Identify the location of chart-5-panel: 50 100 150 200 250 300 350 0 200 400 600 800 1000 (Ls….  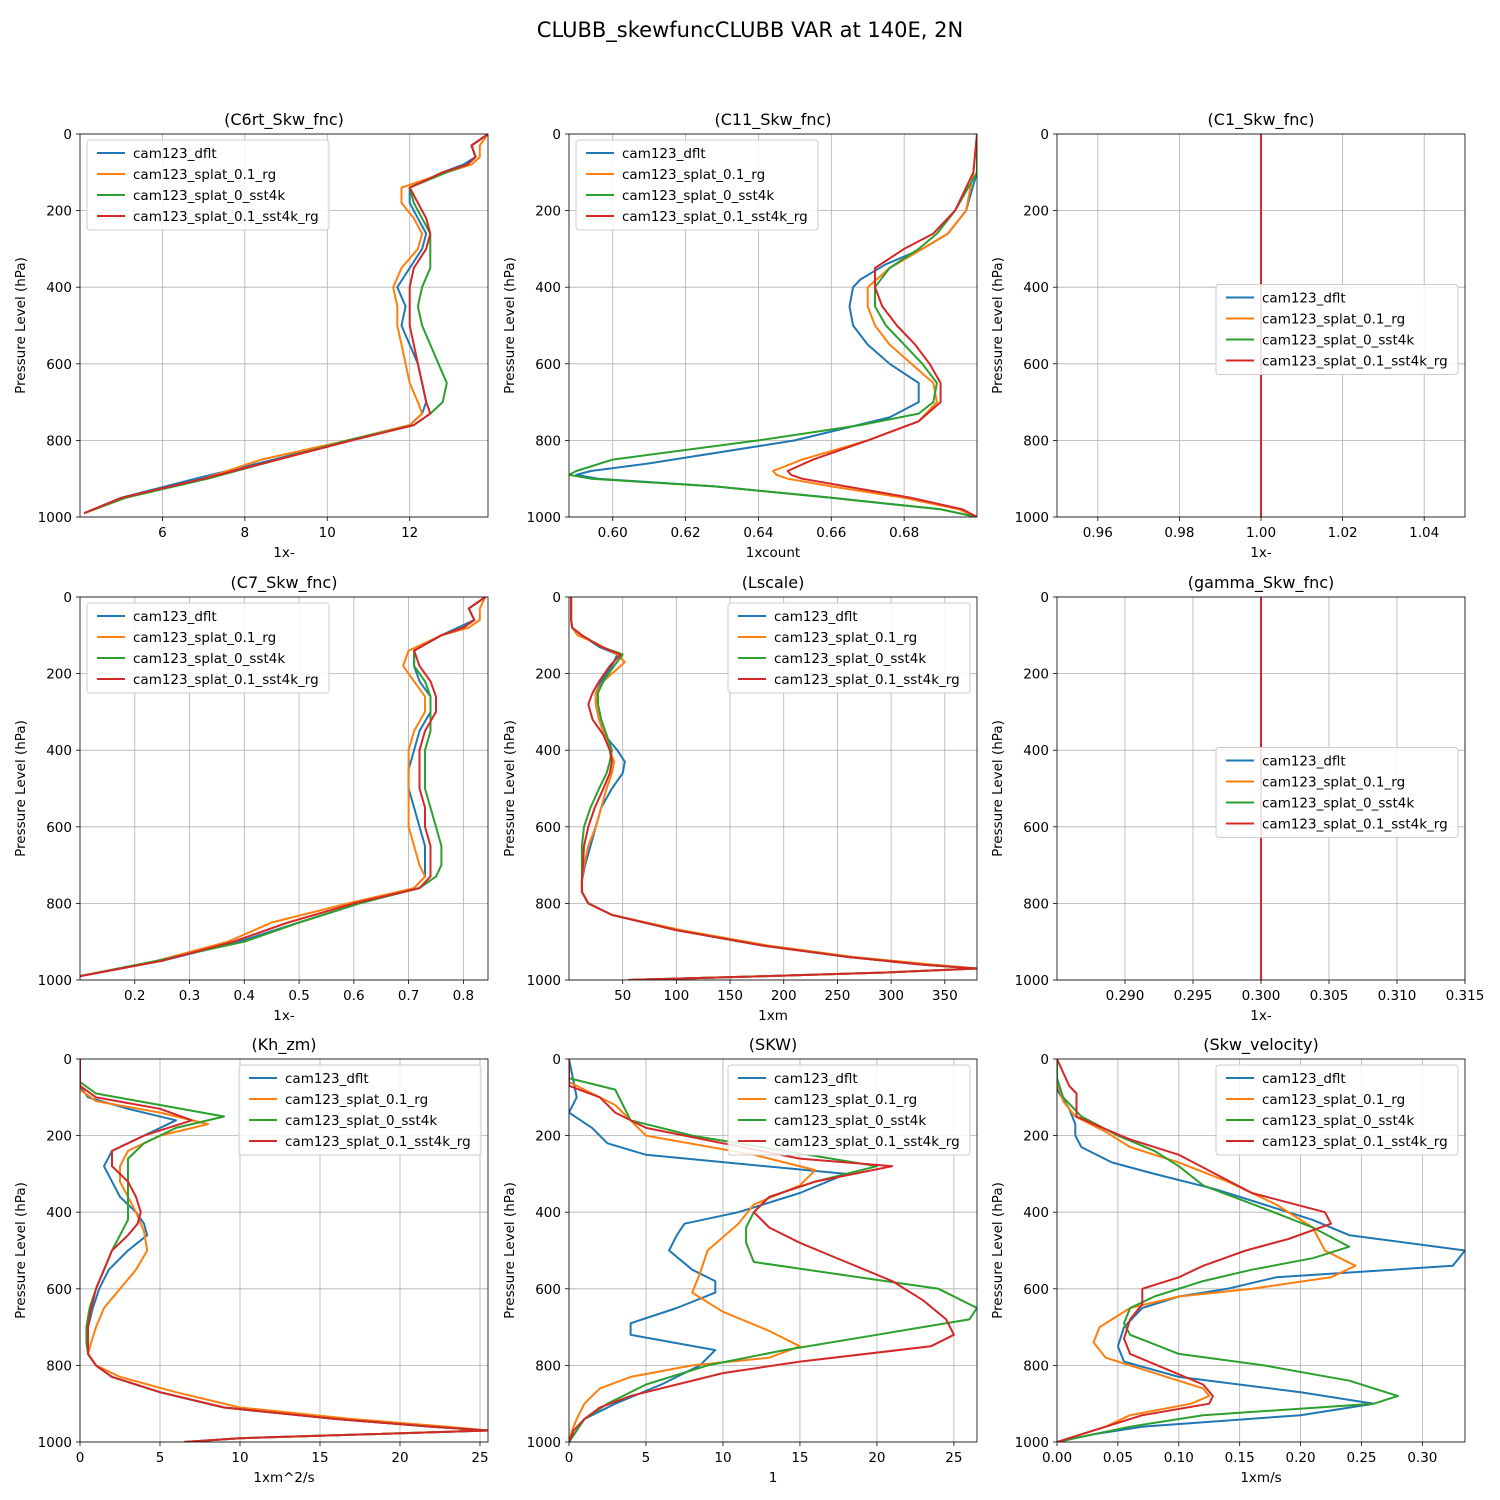
(740, 798).